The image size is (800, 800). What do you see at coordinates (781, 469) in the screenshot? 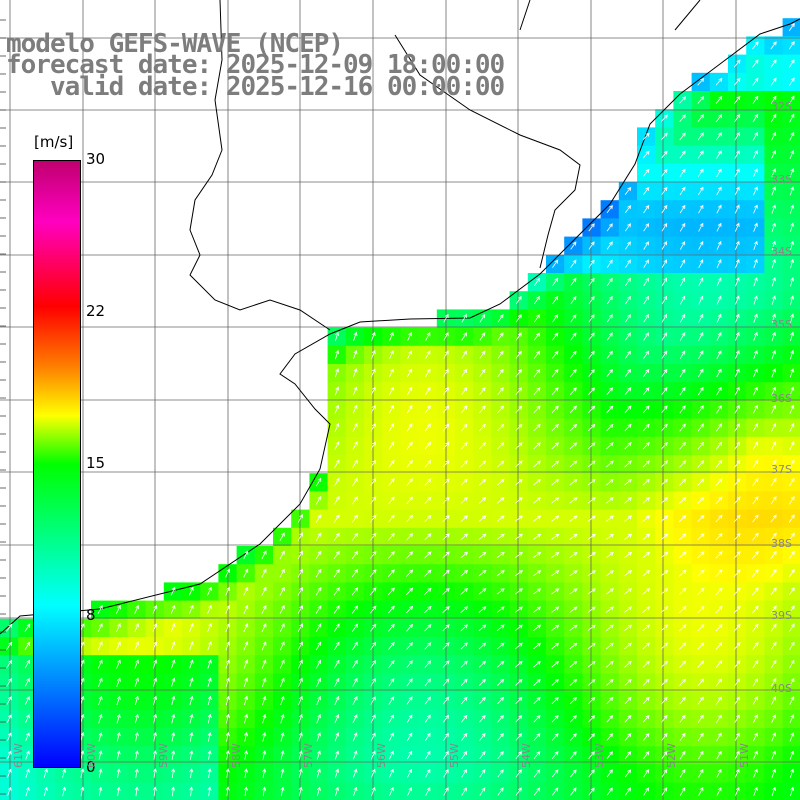
I see `lat-label: 37S` at bounding box center [781, 469].